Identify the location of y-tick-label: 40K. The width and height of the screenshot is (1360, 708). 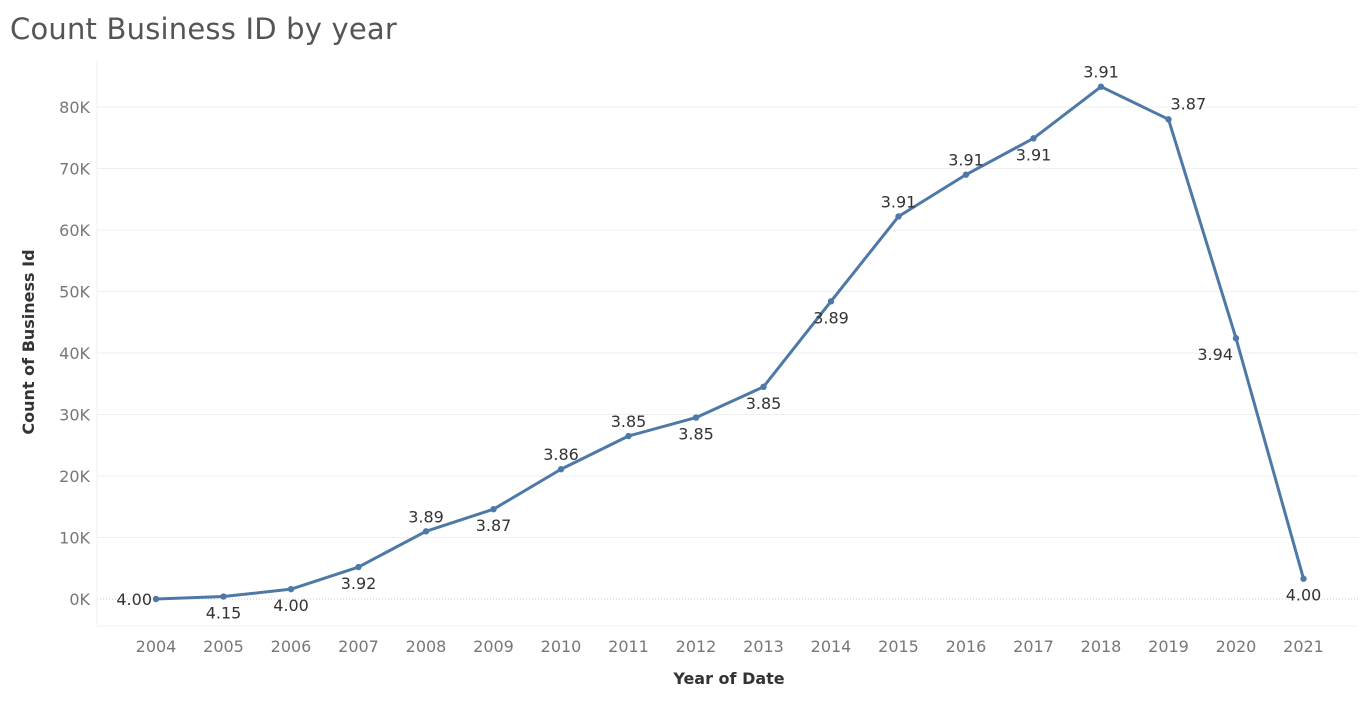
(74, 353).